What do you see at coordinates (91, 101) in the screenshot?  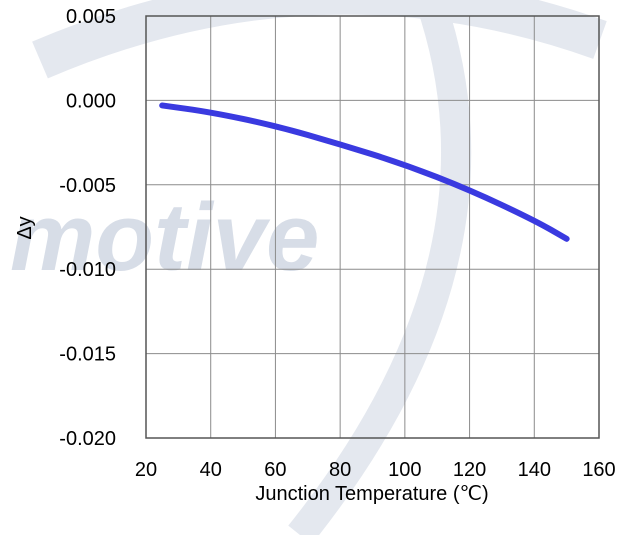 I see `y-tick-label: 0.000` at bounding box center [91, 101].